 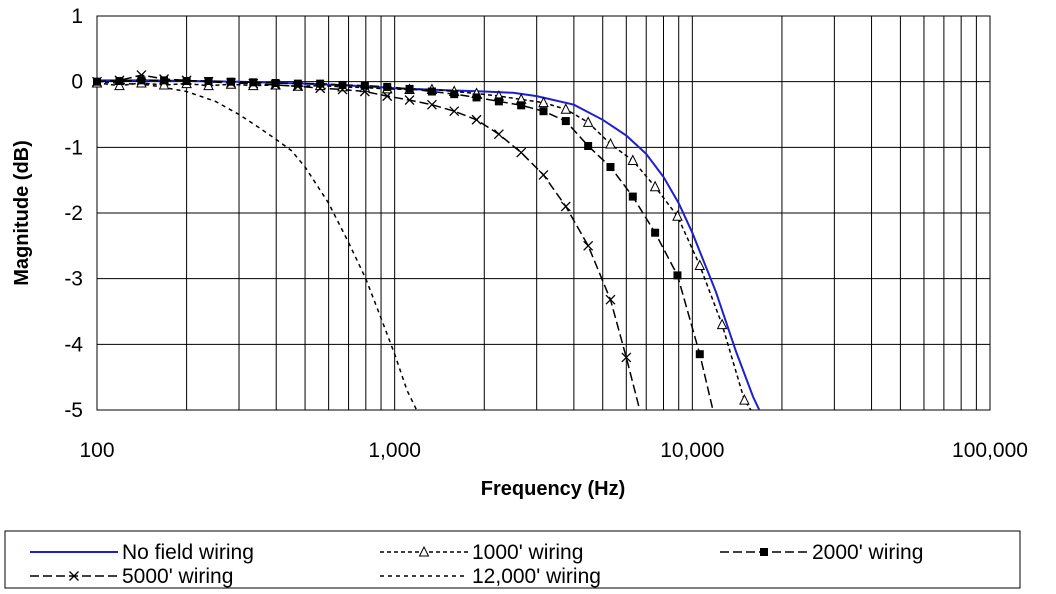 What do you see at coordinates (527, 552) in the screenshot?
I see `legend-label-1000-wiring: 1000' wiring` at bounding box center [527, 552].